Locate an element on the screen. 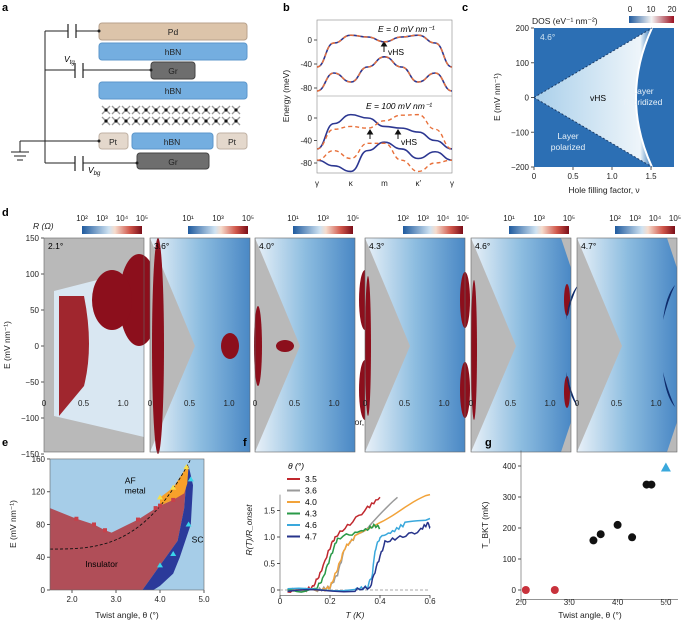 This screenshot has width=685, height=629. x-tick-label: 0.6 is located at coordinates (430, 601).